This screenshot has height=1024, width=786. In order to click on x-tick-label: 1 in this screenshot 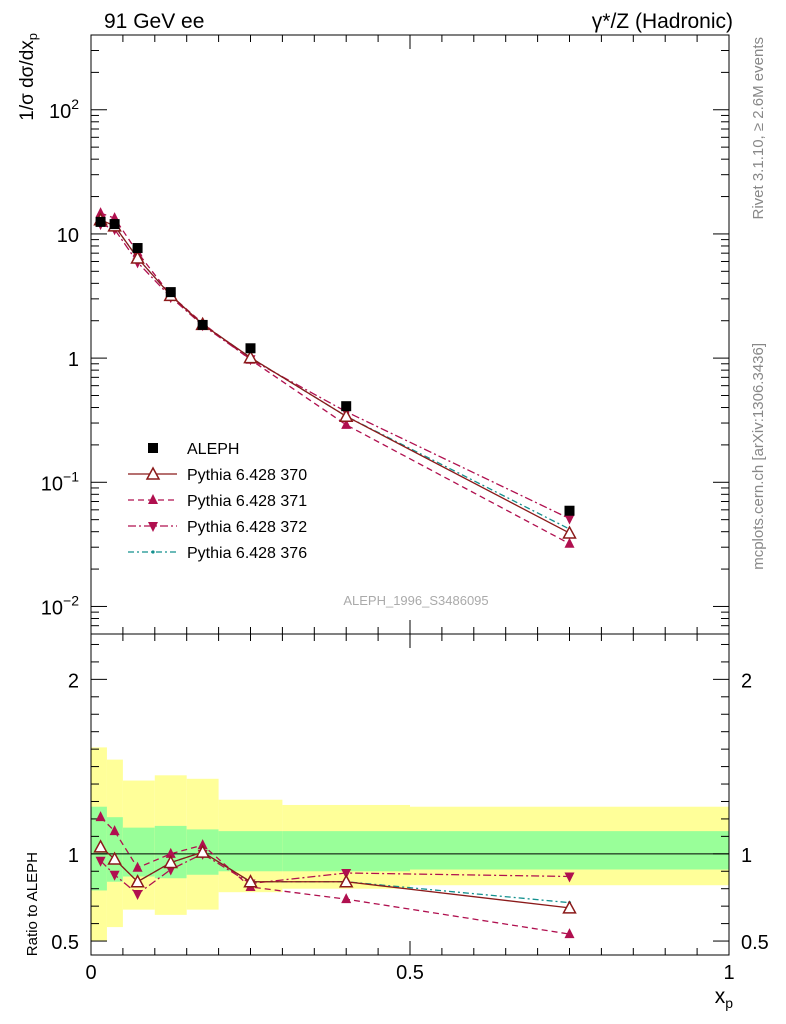, I will do `click(728, 973)`.